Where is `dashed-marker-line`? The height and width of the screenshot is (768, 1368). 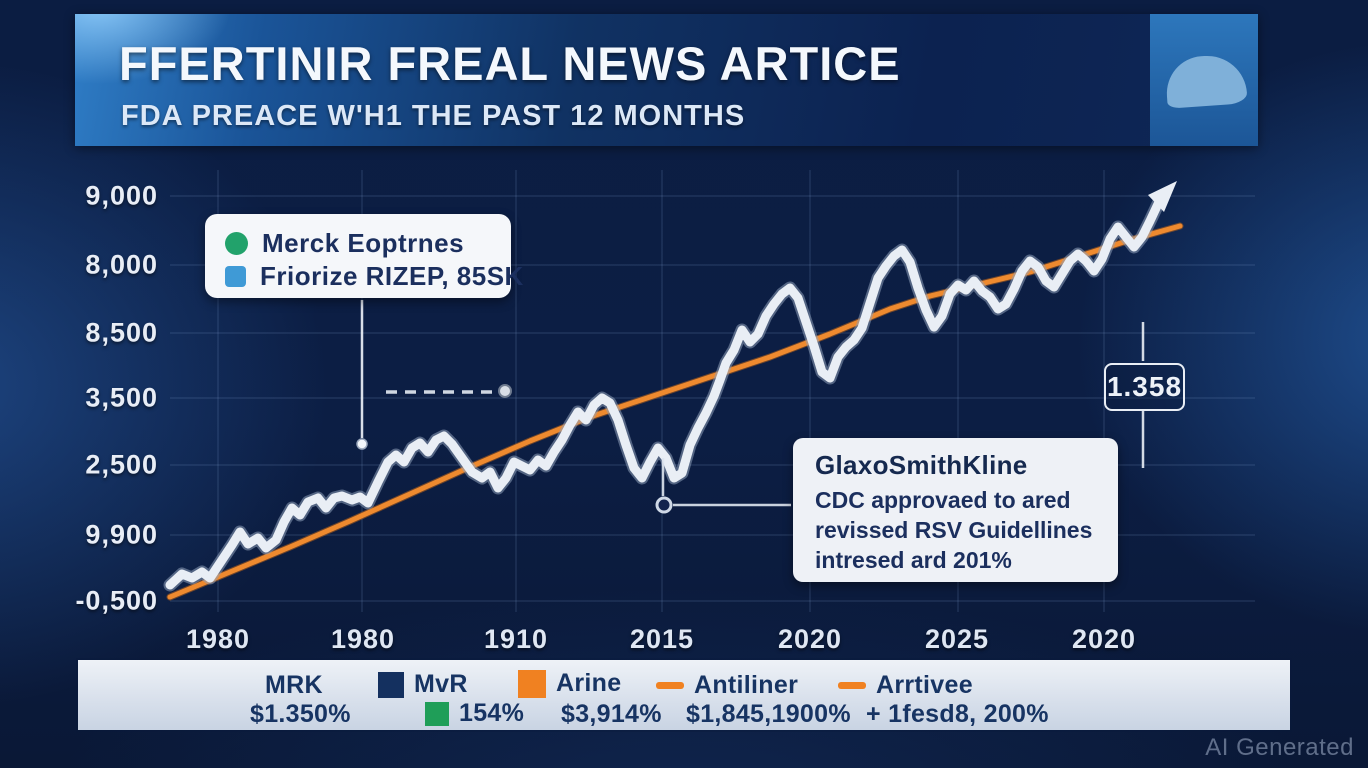
dashed-marker-line is located at coordinates (449, 391).